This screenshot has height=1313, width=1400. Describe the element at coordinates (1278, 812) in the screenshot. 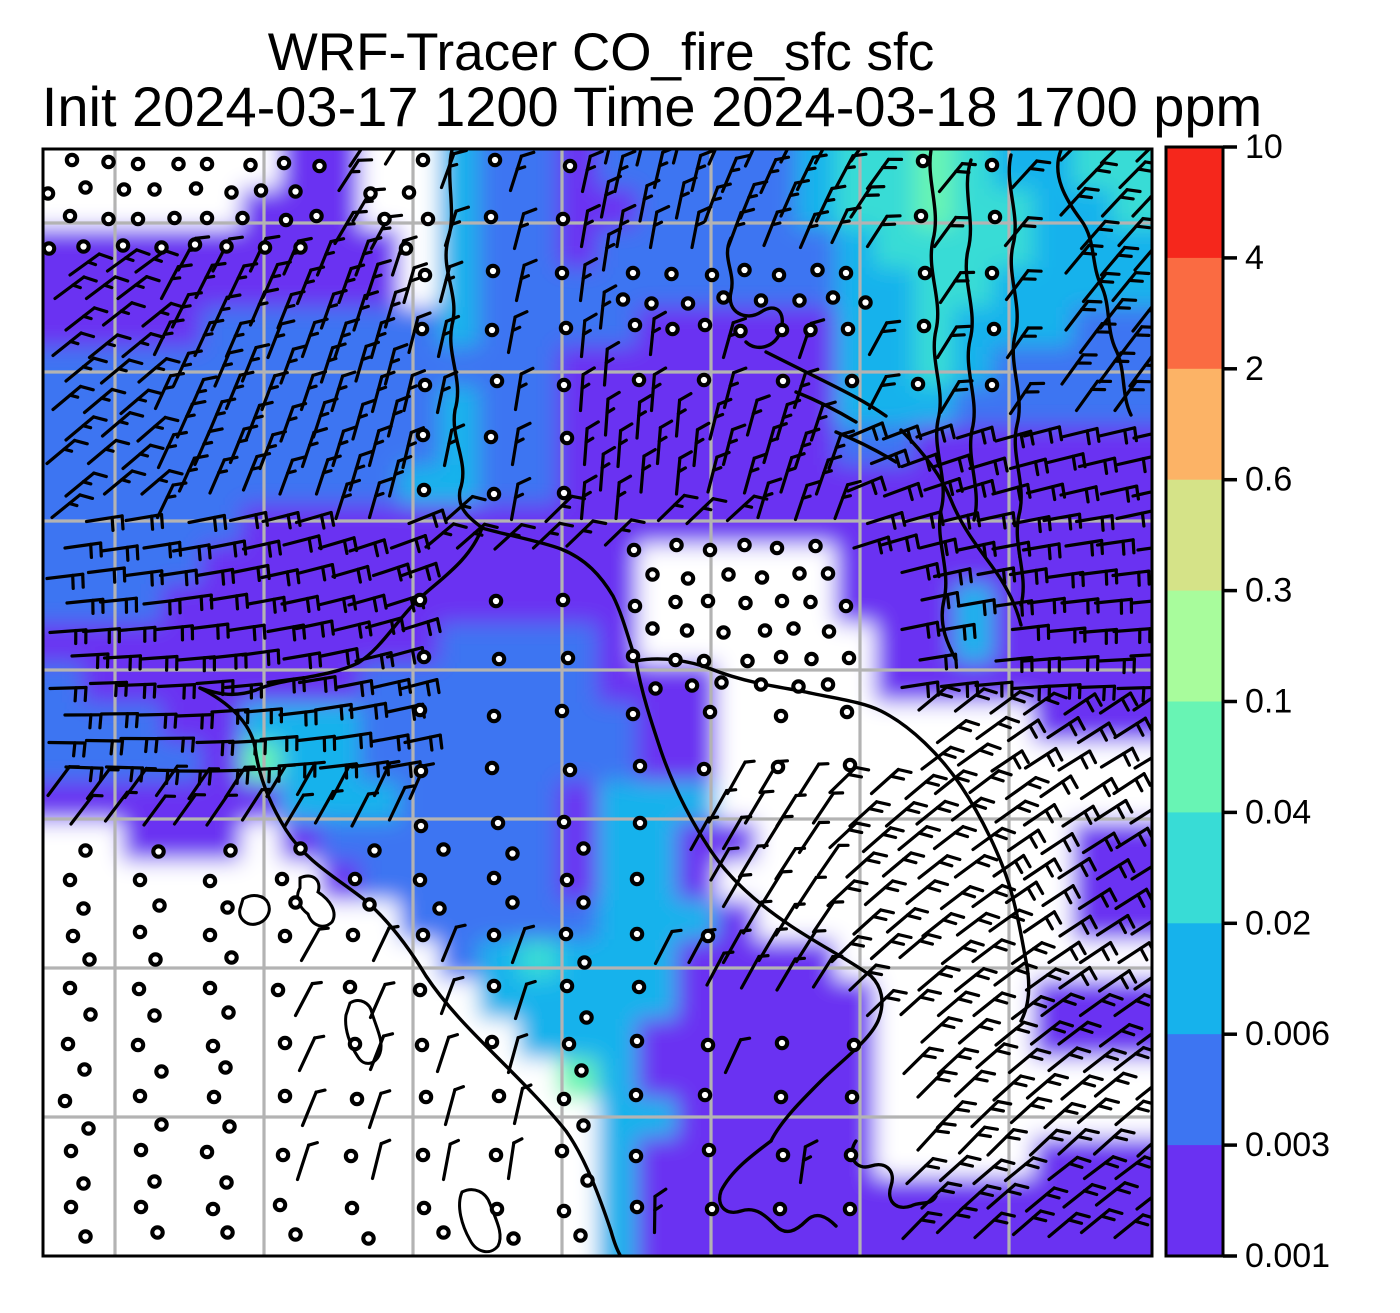

I see `svg-text: 0.04` at that location.